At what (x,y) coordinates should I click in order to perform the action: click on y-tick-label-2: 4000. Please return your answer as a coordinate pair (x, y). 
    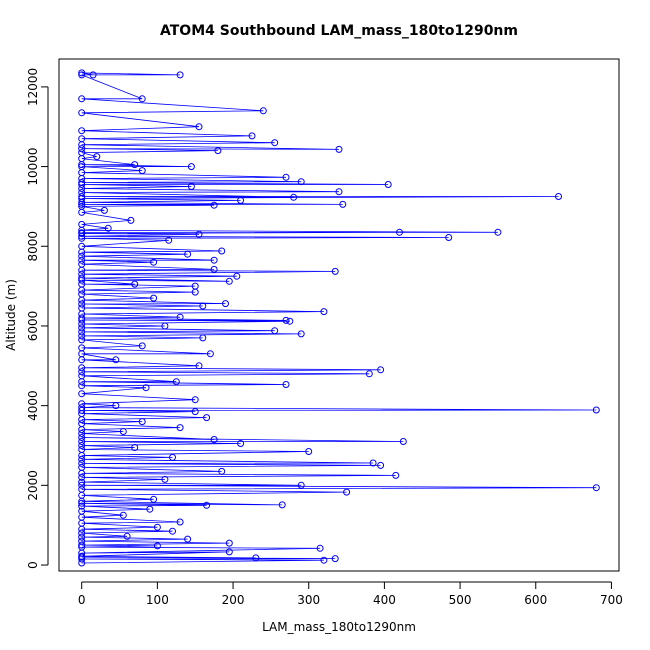
    Looking at the image, I should click on (33, 405).